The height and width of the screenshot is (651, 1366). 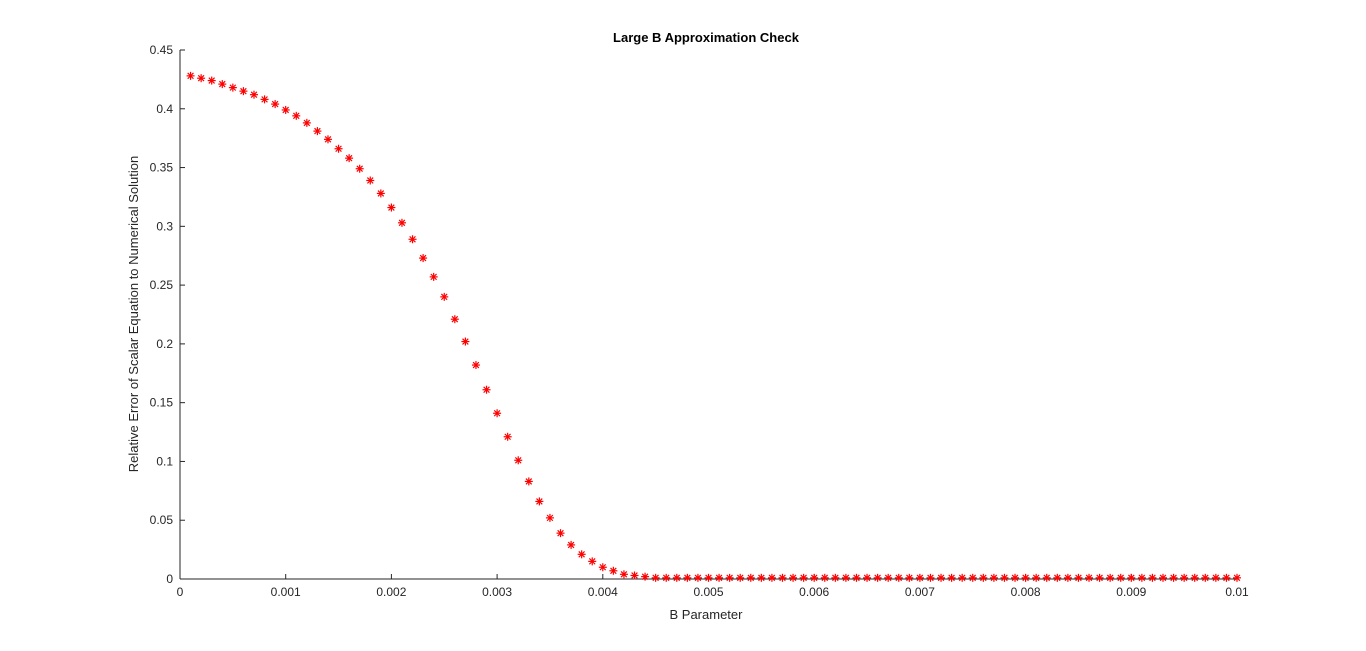 I want to click on x-tick-label: 0.001, so click(x=286, y=592).